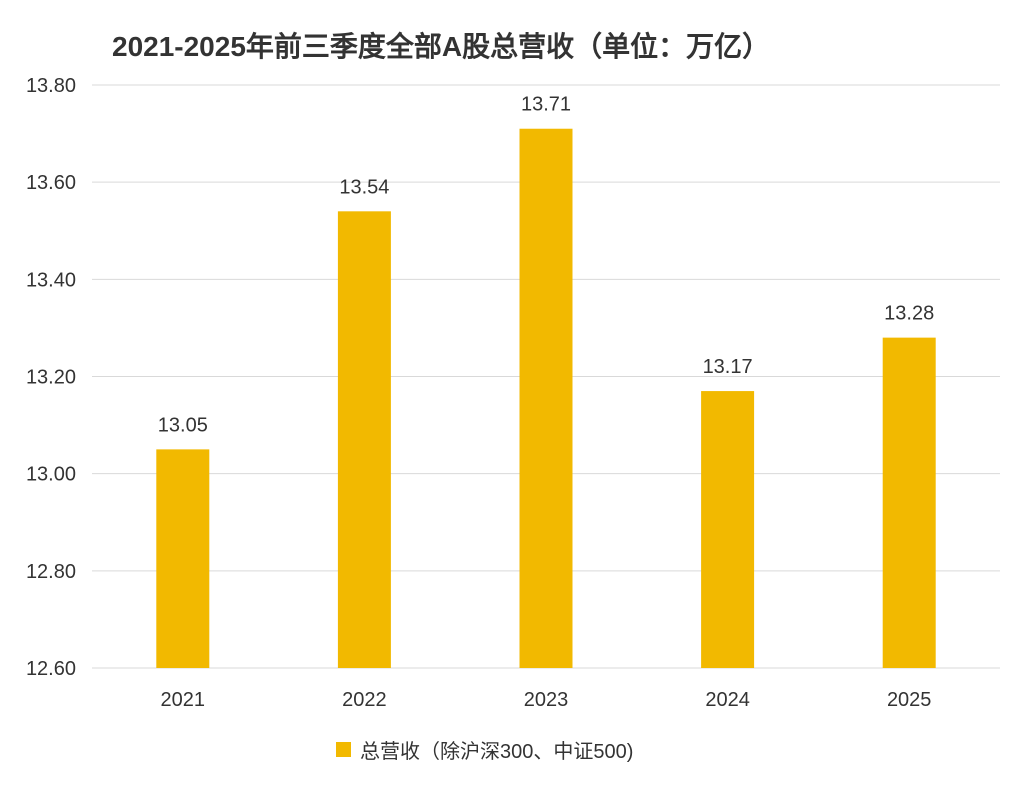 The image size is (1023, 792). I want to click on y-tick-label: 13.00, so click(51, 475).